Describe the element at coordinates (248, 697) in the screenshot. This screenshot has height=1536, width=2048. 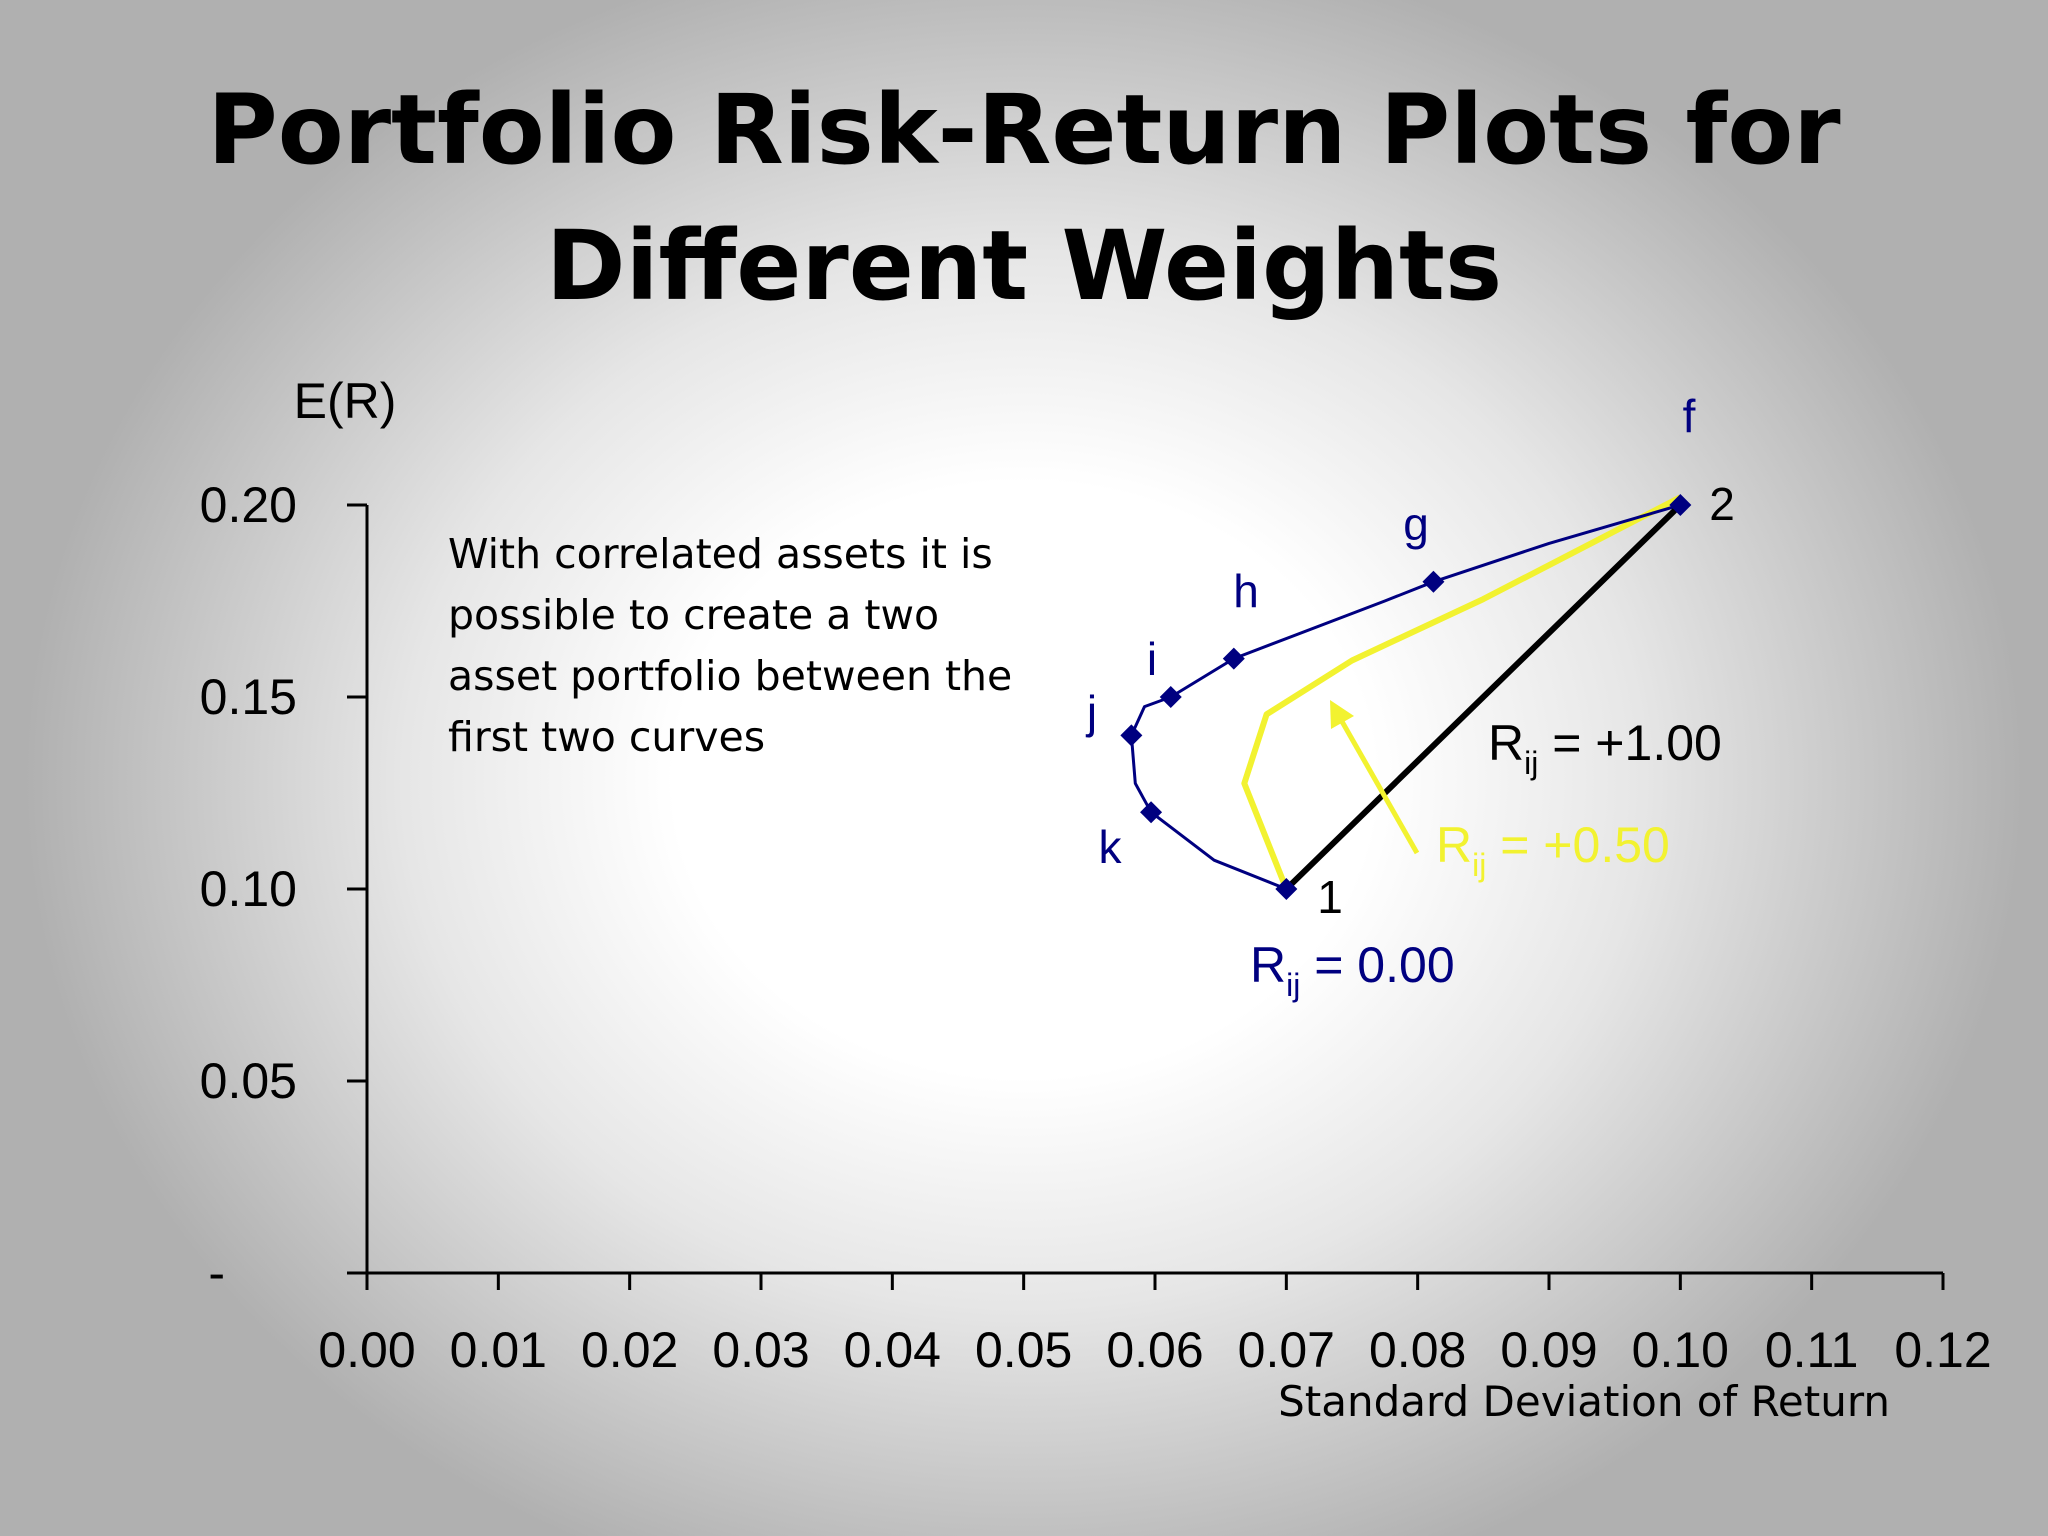
I see `y-tick-label: 0.15` at that location.